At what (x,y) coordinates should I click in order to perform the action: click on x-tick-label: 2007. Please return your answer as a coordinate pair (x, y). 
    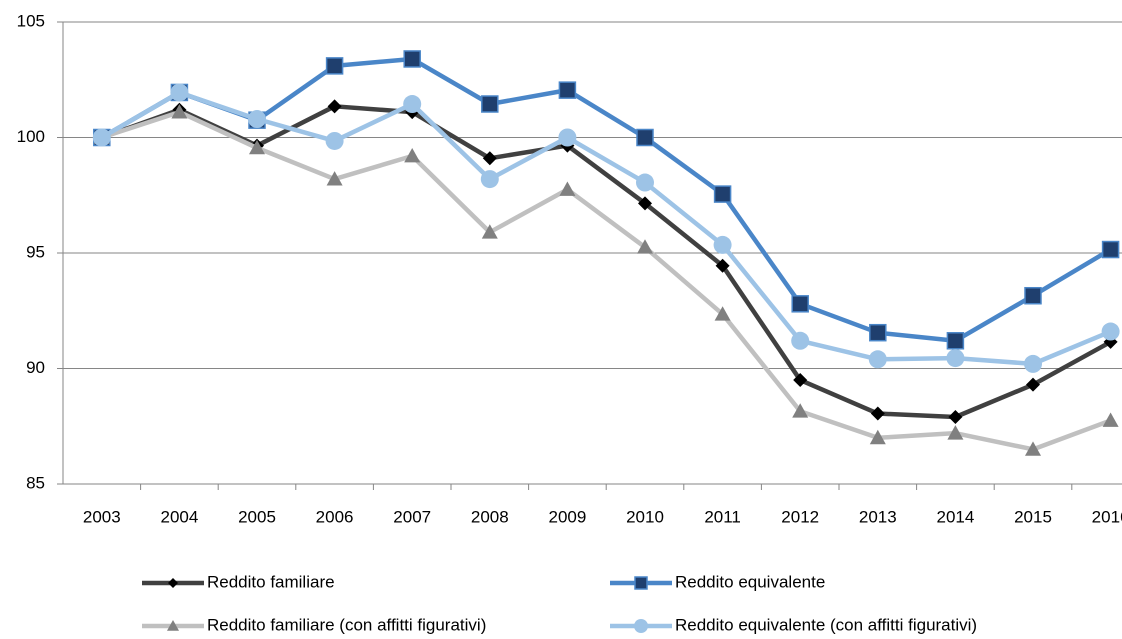
    Looking at the image, I should click on (412, 516).